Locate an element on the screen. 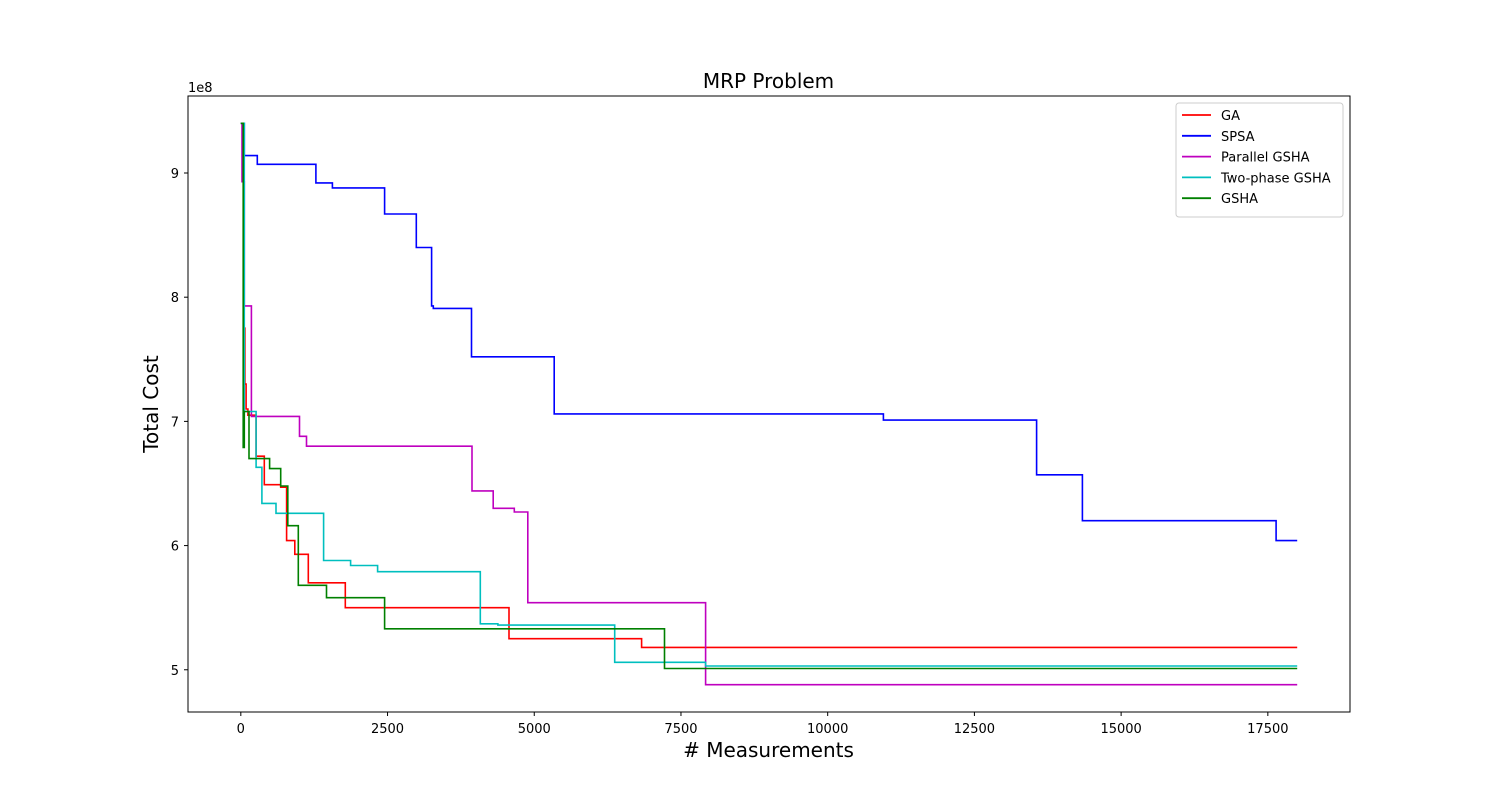  y-tick-label: 9 is located at coordinates (175, 174).